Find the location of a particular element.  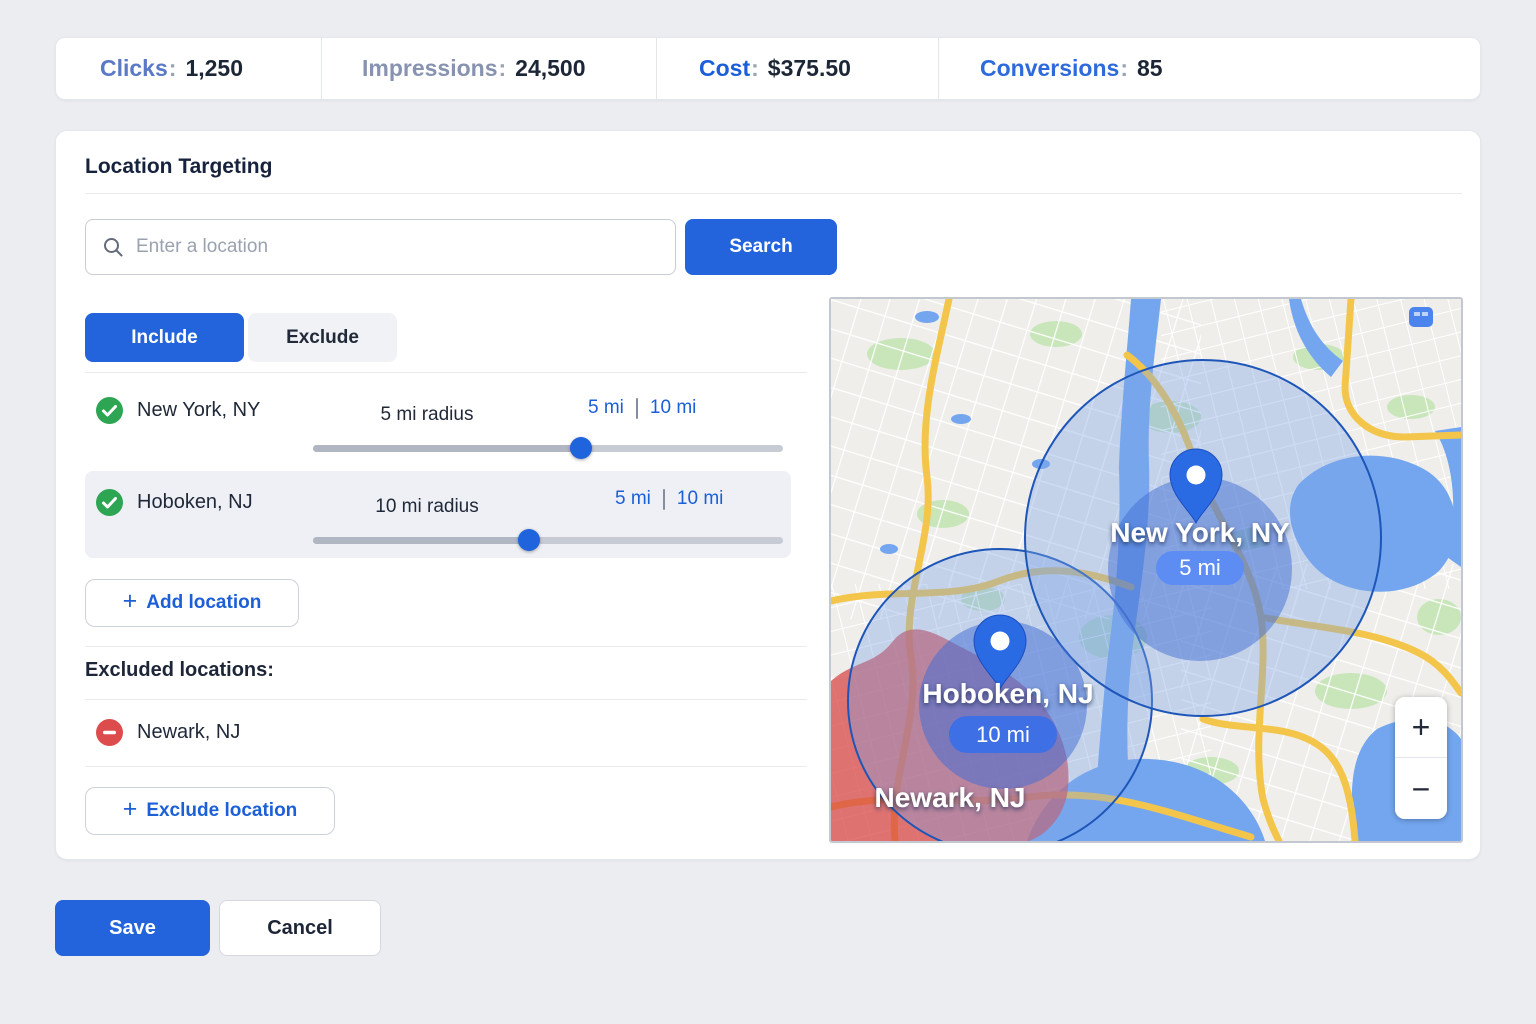

stat-conversions: Conversions: 85 is located at coordinates (1209, 68).